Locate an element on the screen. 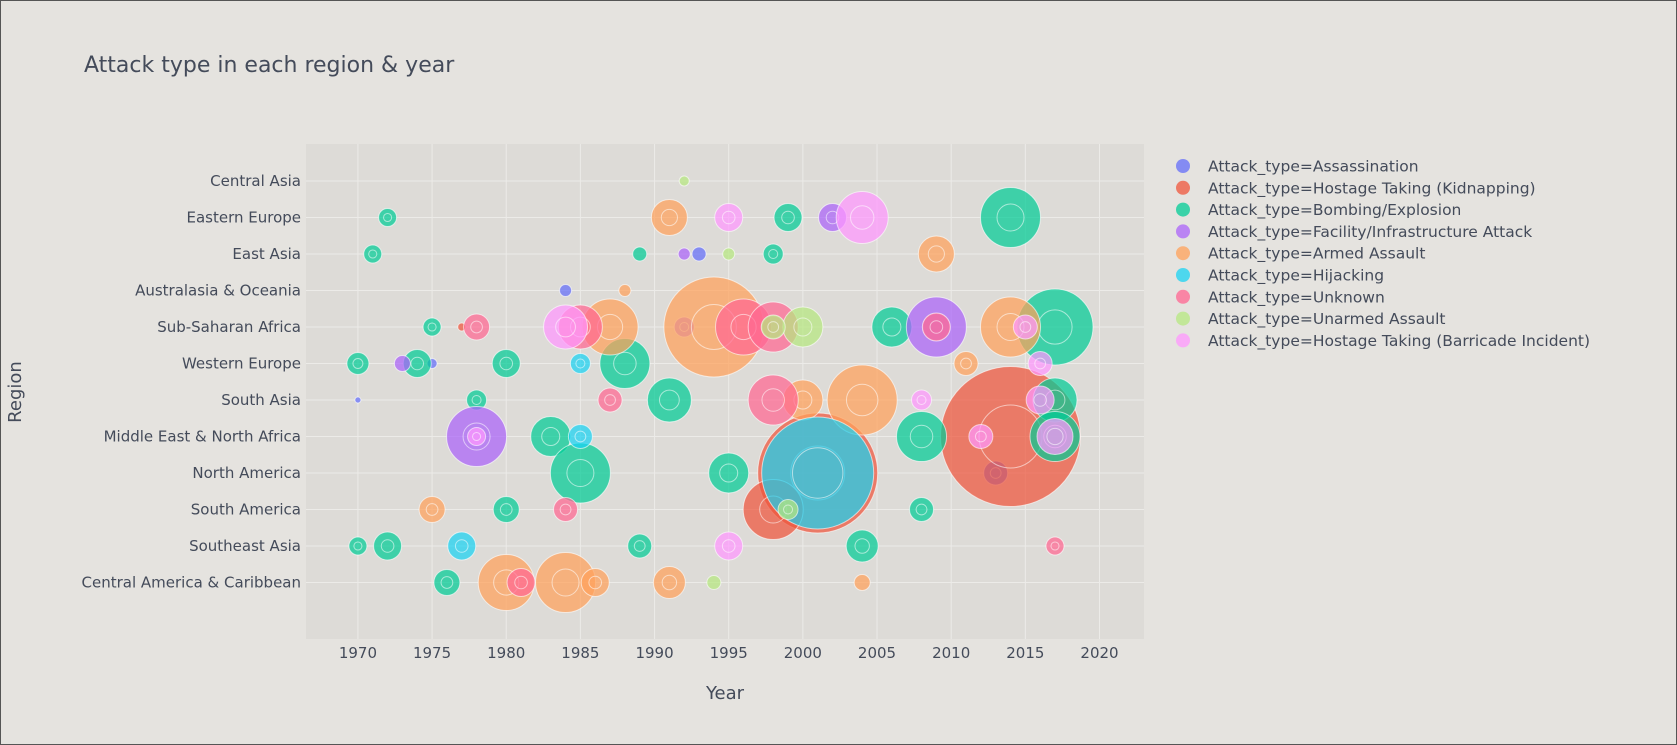 This screenshot has height=745, width=1677. legend-item: Attack_type=Hostage Taking (Kidnapping) is located at coordinates (1356, 188).